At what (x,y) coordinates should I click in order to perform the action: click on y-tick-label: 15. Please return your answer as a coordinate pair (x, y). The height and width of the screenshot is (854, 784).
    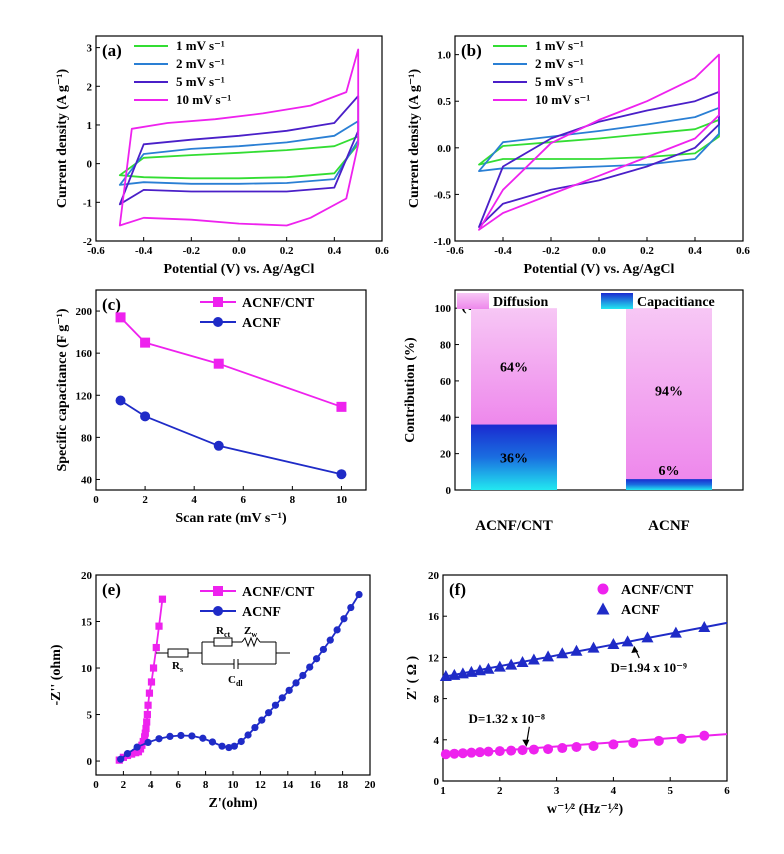
    Looking at the image, I should click on (87, 623).